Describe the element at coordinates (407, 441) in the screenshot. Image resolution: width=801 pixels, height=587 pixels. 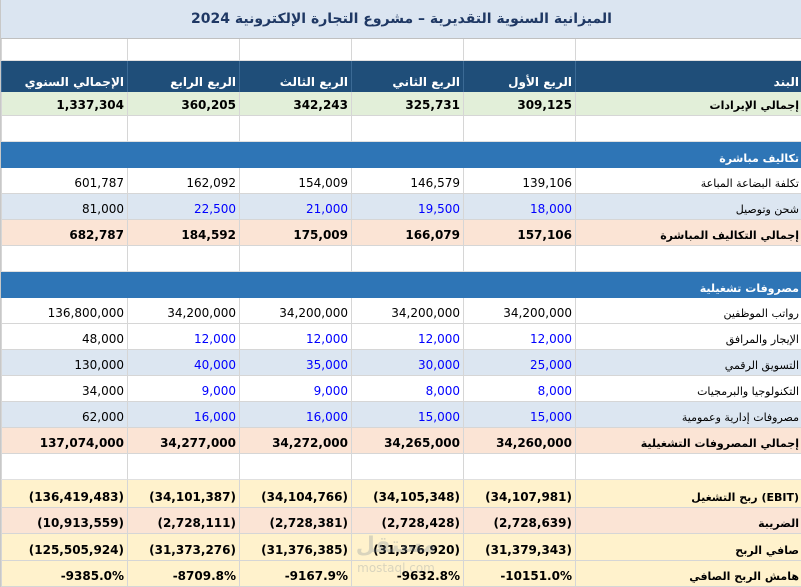
I see `cell-value: 34,265,000` at that location.